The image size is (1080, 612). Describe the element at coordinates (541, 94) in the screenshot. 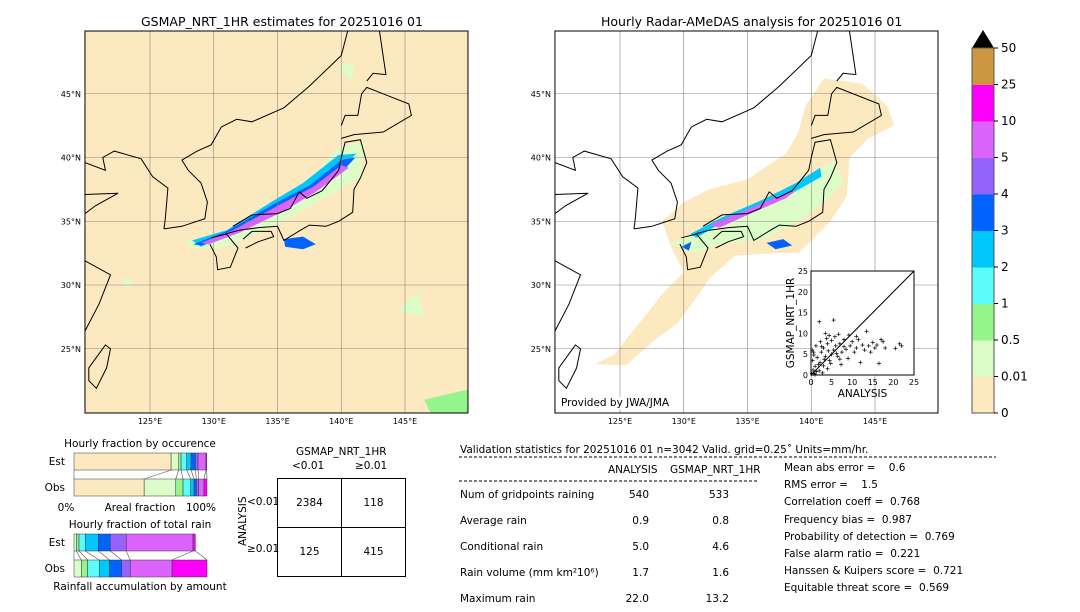

I see `lat-tick-label: 45°N` at that location.